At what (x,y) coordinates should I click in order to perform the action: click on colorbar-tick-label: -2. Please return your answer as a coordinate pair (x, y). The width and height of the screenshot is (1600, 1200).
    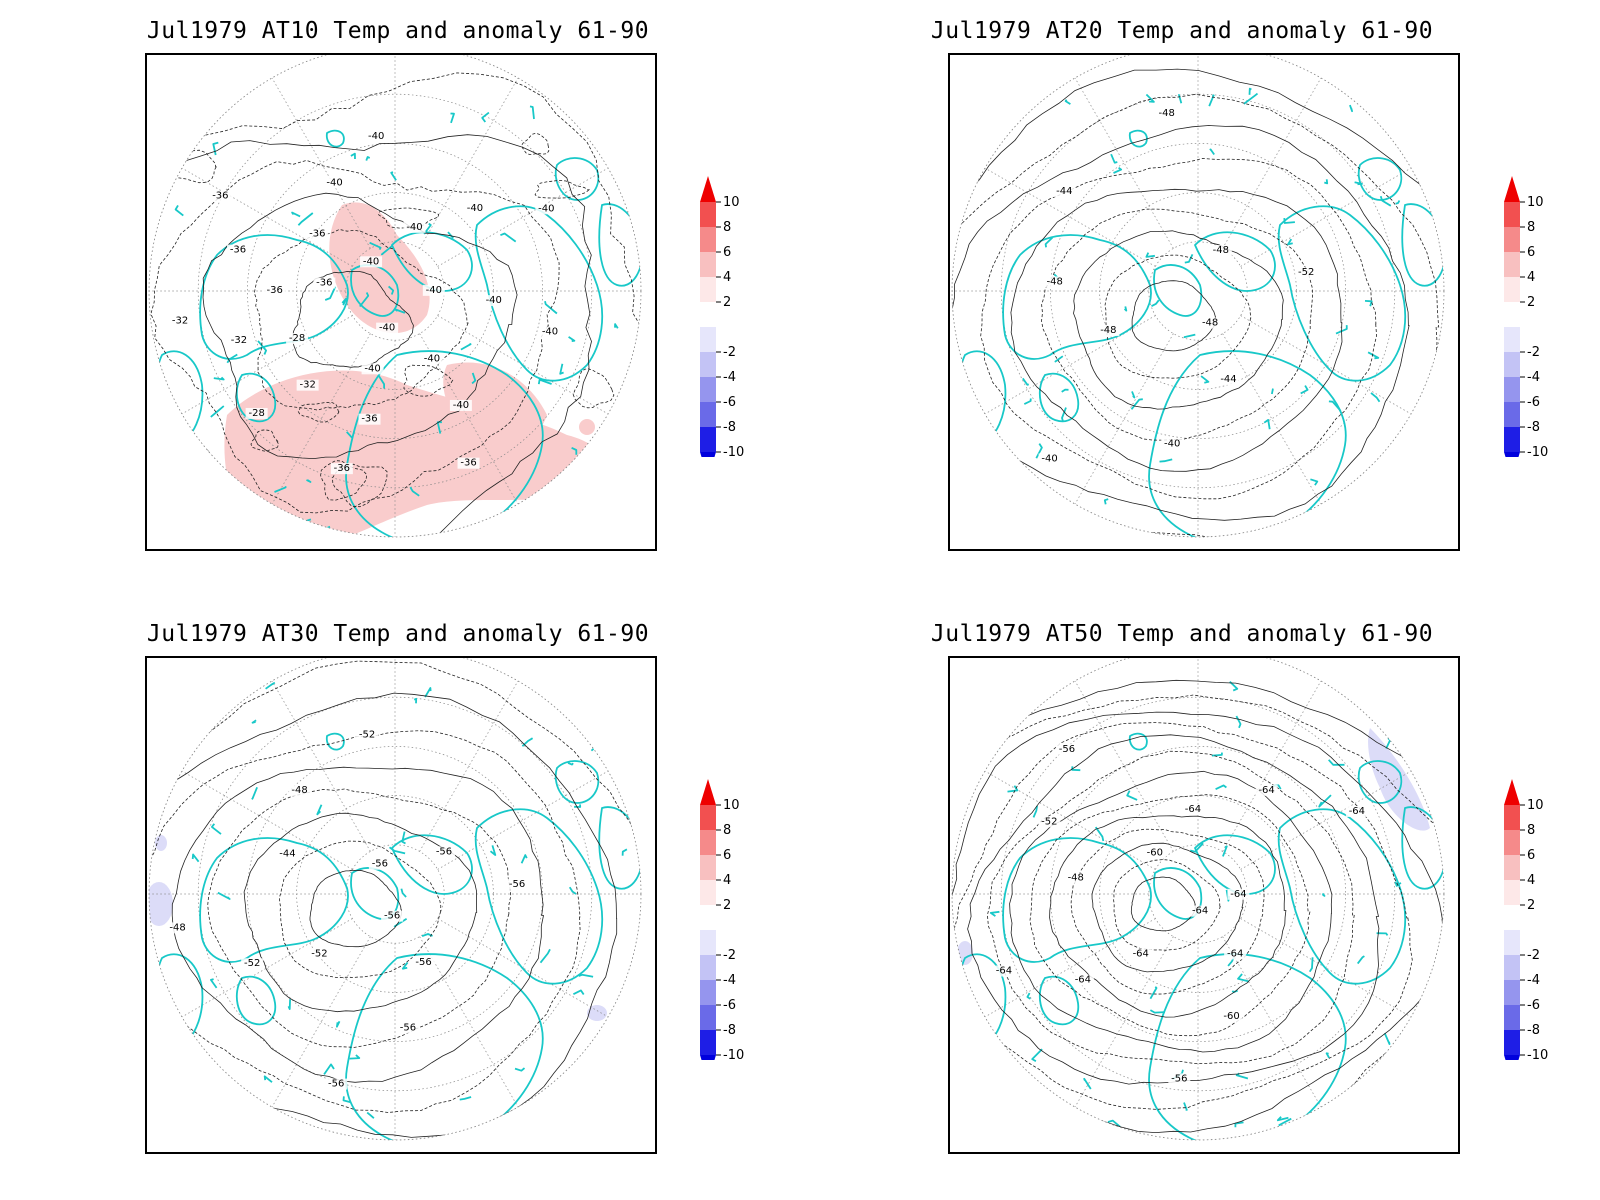
    Looking at the image, I should click on (1533, 352).